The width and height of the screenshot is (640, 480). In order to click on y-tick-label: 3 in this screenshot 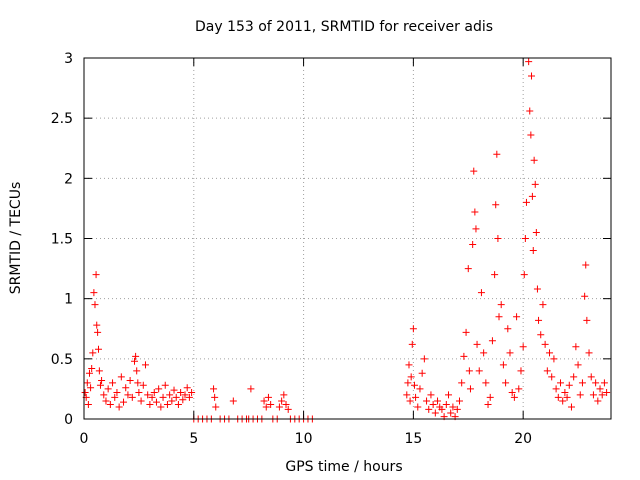, I will do `click(68, 59)`.